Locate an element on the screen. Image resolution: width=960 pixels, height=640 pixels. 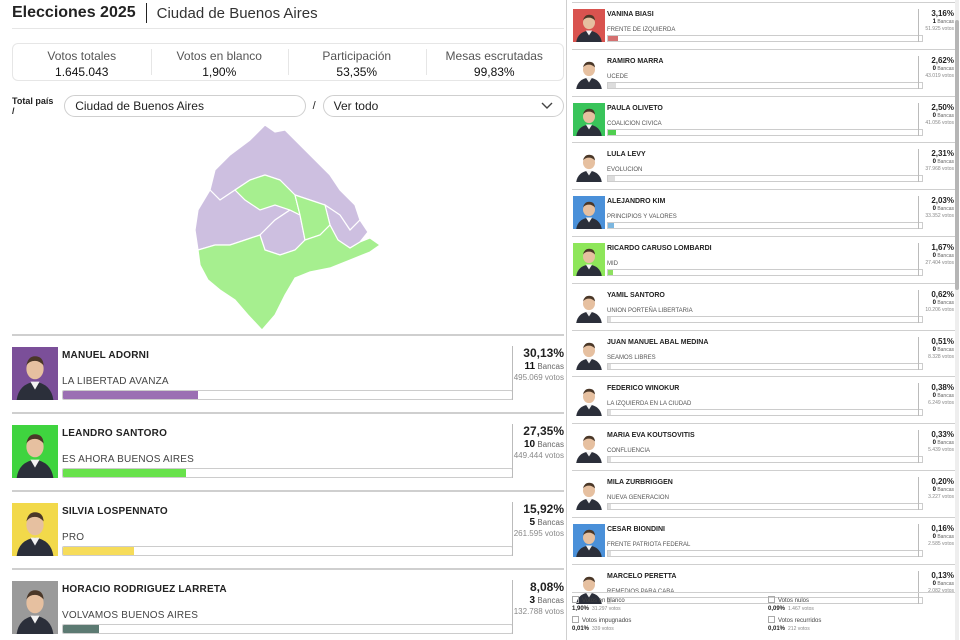
vote-percentage: 2,03% is located at coordinates (942, 201).